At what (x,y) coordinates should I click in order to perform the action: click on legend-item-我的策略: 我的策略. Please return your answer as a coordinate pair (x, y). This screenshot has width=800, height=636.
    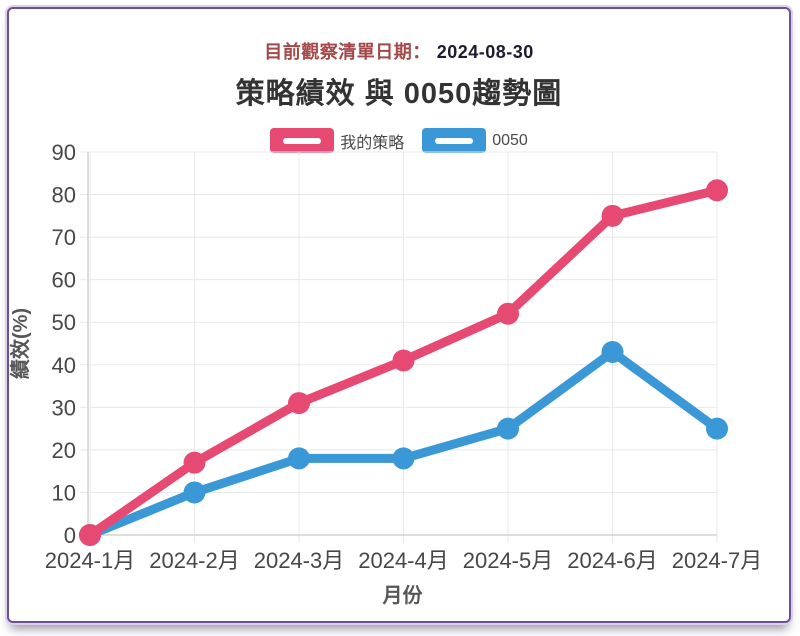
    Looking at the image, I should click on (337, 140).